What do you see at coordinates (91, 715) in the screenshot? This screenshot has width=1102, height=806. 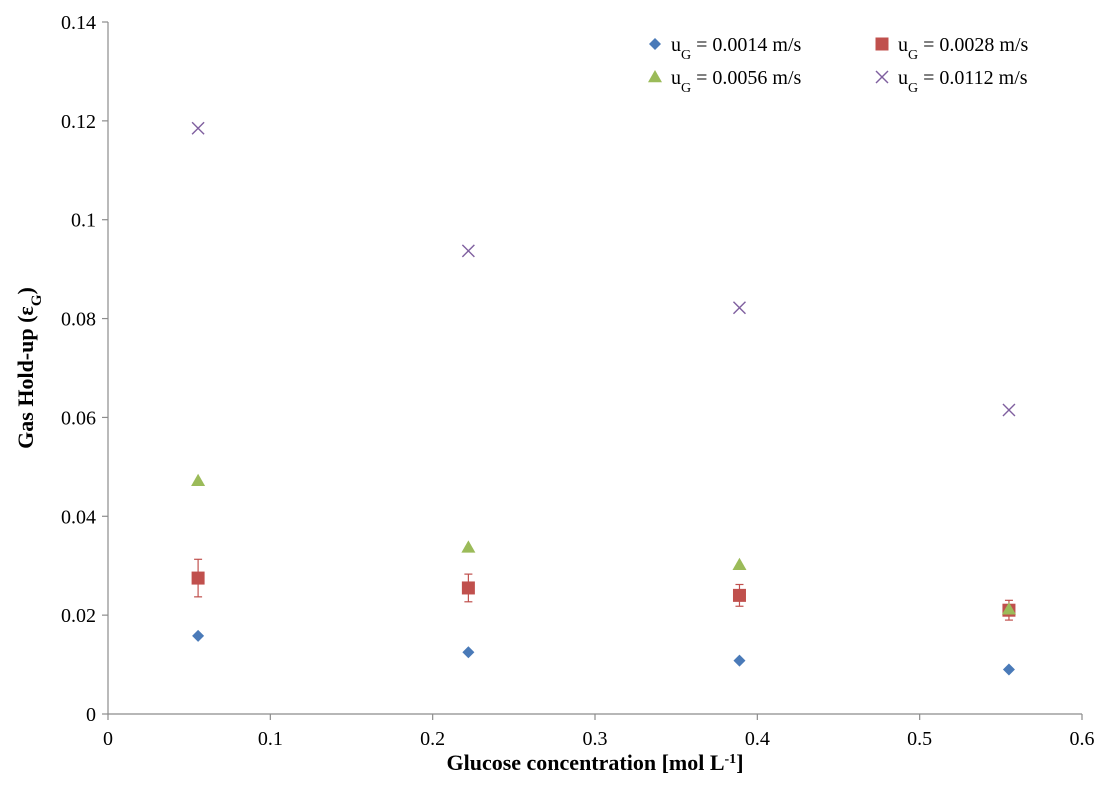 I see `y-tick-label: 0` at bounding box center [91, 715].